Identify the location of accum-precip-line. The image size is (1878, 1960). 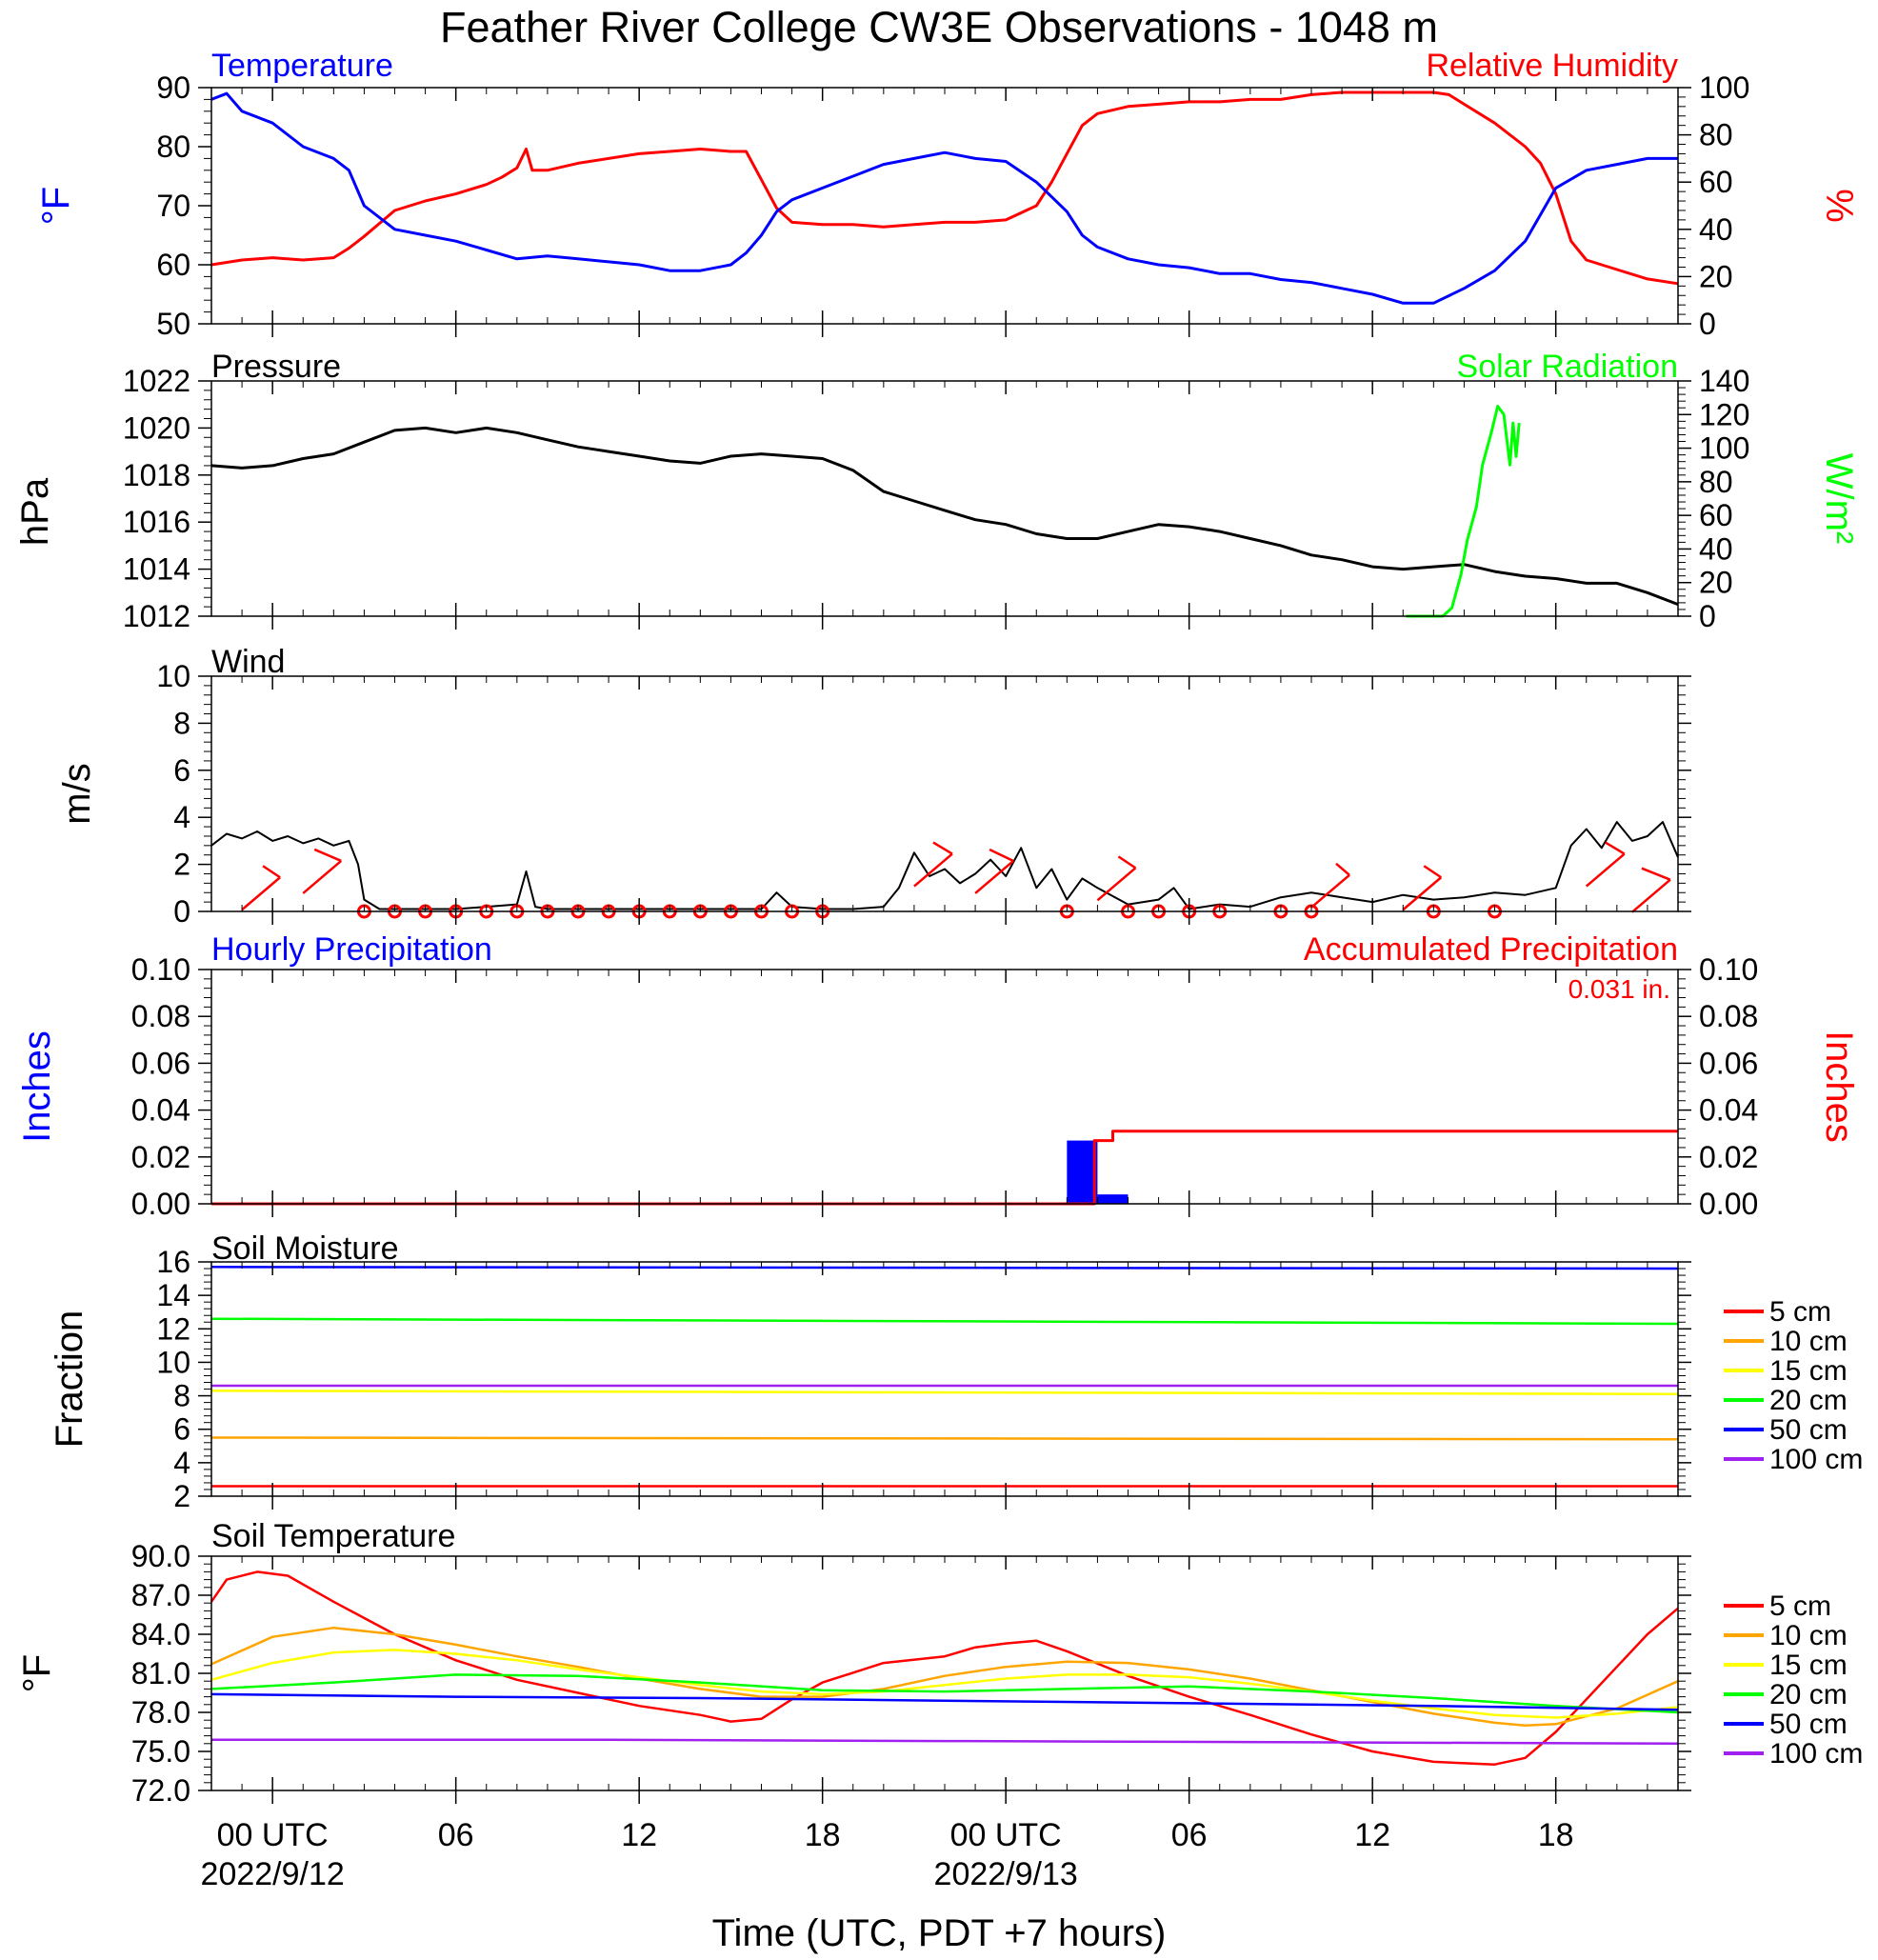
(944, 1168).